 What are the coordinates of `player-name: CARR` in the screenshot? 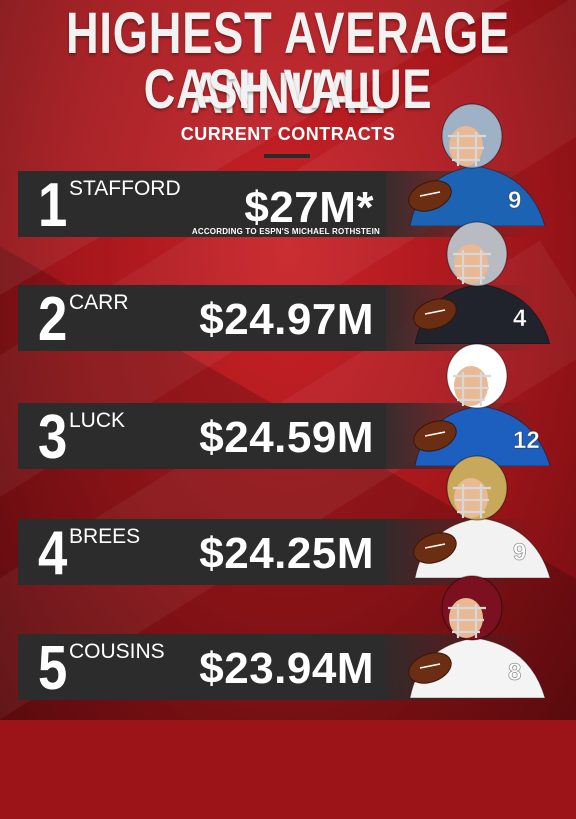 It's located at (99, 302).